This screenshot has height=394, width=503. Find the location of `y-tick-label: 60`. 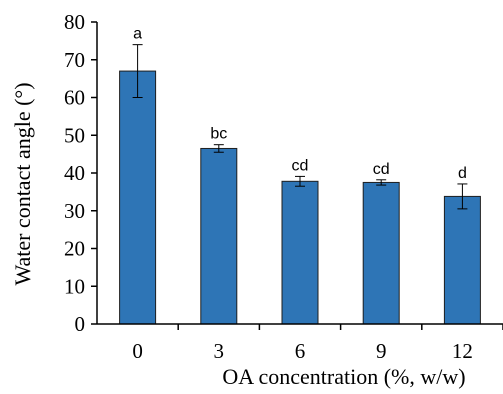

y-tick-label: 60 is located at coordinates (74, 98).